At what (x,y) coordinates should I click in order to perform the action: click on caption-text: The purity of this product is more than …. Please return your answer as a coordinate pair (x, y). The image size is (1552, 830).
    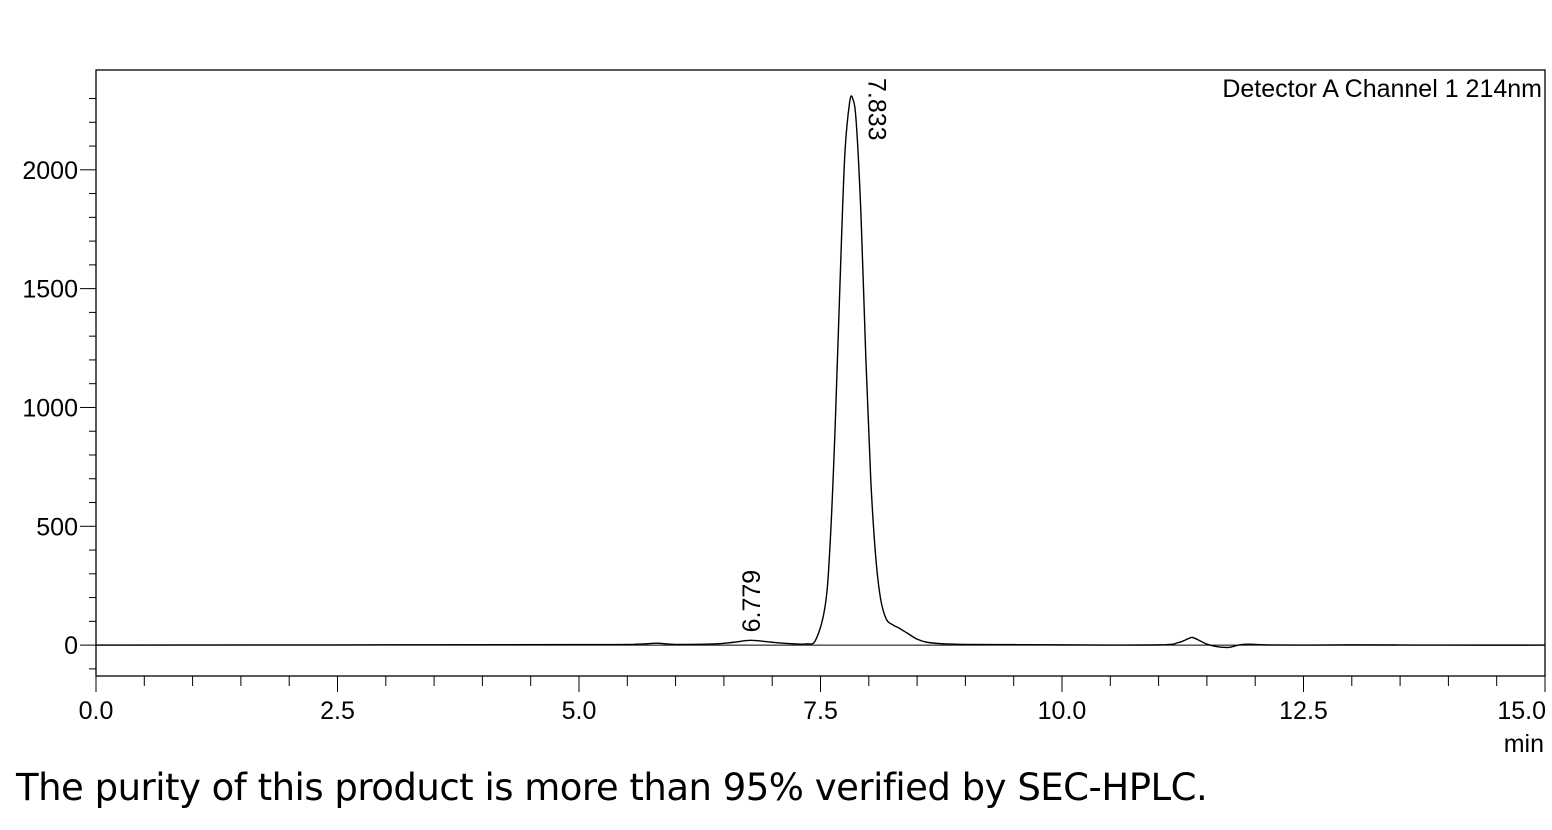
    Looking at the image, I should click on (612, 787).